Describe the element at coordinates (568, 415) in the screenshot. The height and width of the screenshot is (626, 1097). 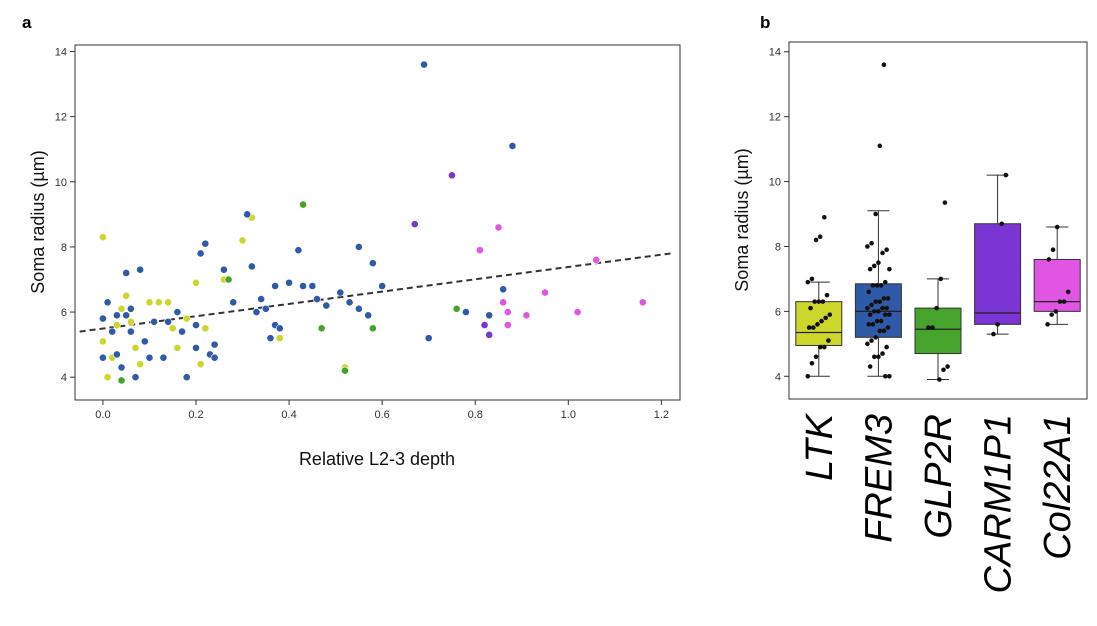
I see `x-tick-label: 1.0` at that location.